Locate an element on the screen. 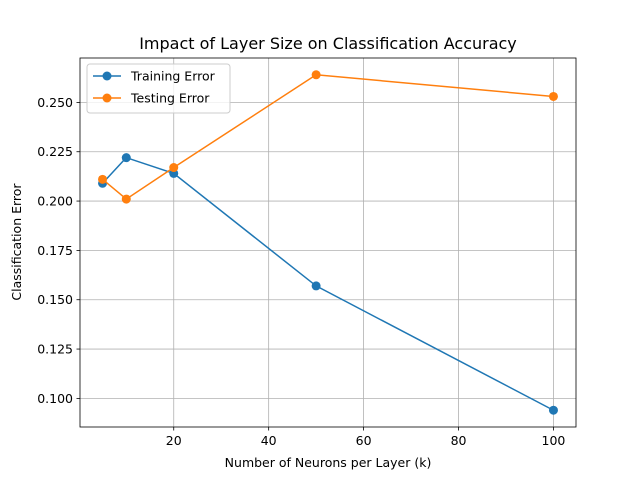 The width and height of the screenshot is (640, 480). y-tick-label: 0.225 is located at coordinates (55, 151).